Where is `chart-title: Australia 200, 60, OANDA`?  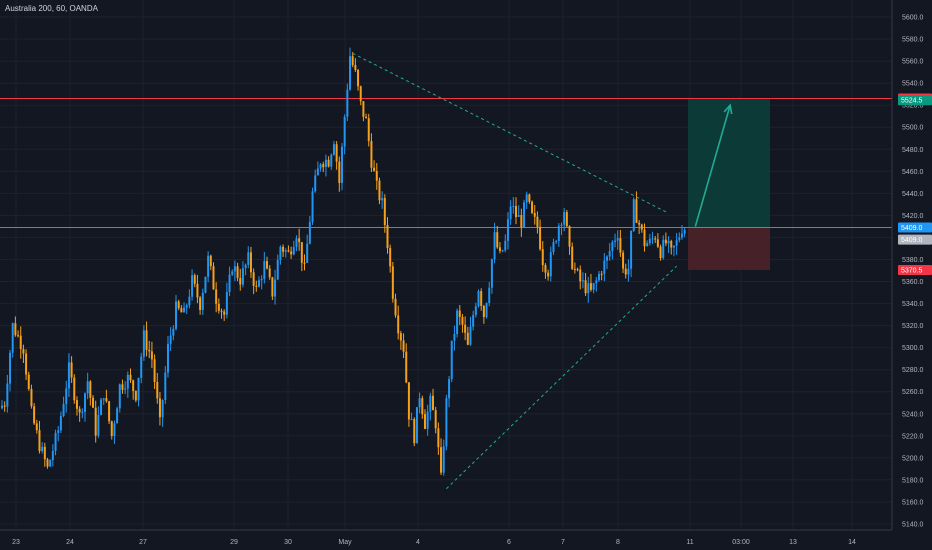 chart-title: Australia 200, 60, OANDA is located at coordinates (51, 8).